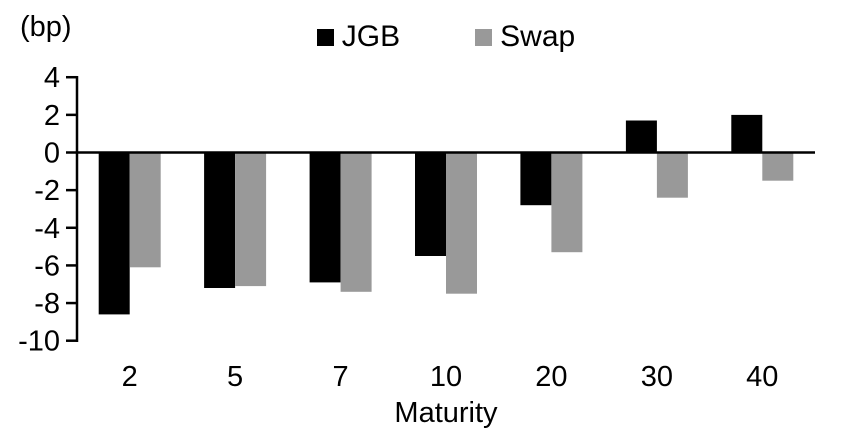 The image size is (852, 438). What do you see at coordinates (46, 27) in the screenshot?
I see `y-axis-unit-label: (bp)` at bounding box center [46, 27].